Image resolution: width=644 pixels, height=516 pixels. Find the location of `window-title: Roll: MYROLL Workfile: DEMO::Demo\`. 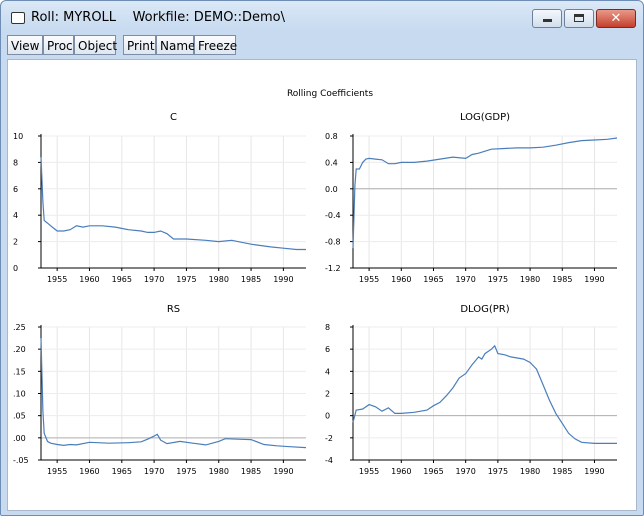

window-title: Roll: MYROLL Workfile: DEMO::Demo\ is located at coordinates (158, 17).